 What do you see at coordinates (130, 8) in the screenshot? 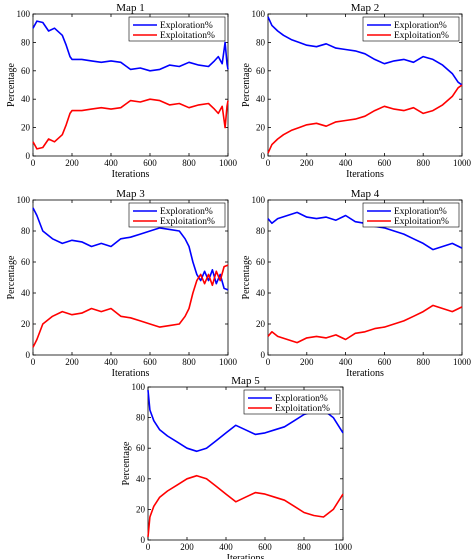
I see `chart-title: Map 1` at bounding box center [130, 8].